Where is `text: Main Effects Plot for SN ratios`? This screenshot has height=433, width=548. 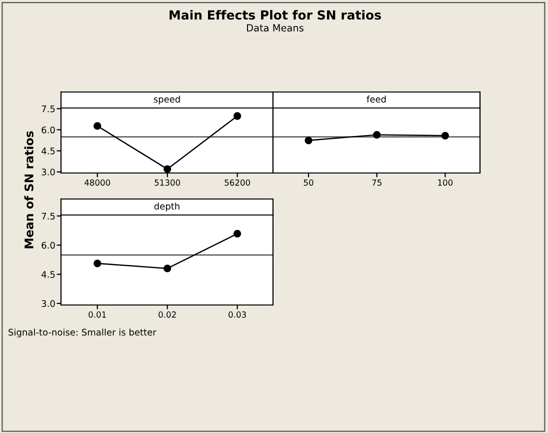
text: Main Effects Plot for SN ratios is located at coordinates (275, 15).